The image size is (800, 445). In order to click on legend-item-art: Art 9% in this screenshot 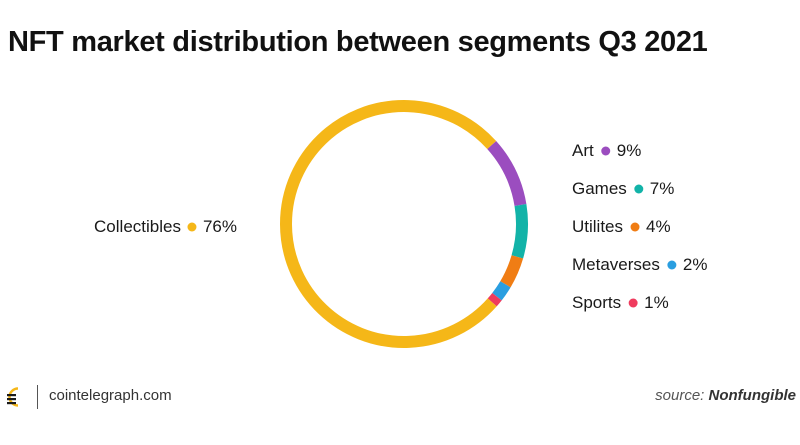, I will do `click(606, 150)`.